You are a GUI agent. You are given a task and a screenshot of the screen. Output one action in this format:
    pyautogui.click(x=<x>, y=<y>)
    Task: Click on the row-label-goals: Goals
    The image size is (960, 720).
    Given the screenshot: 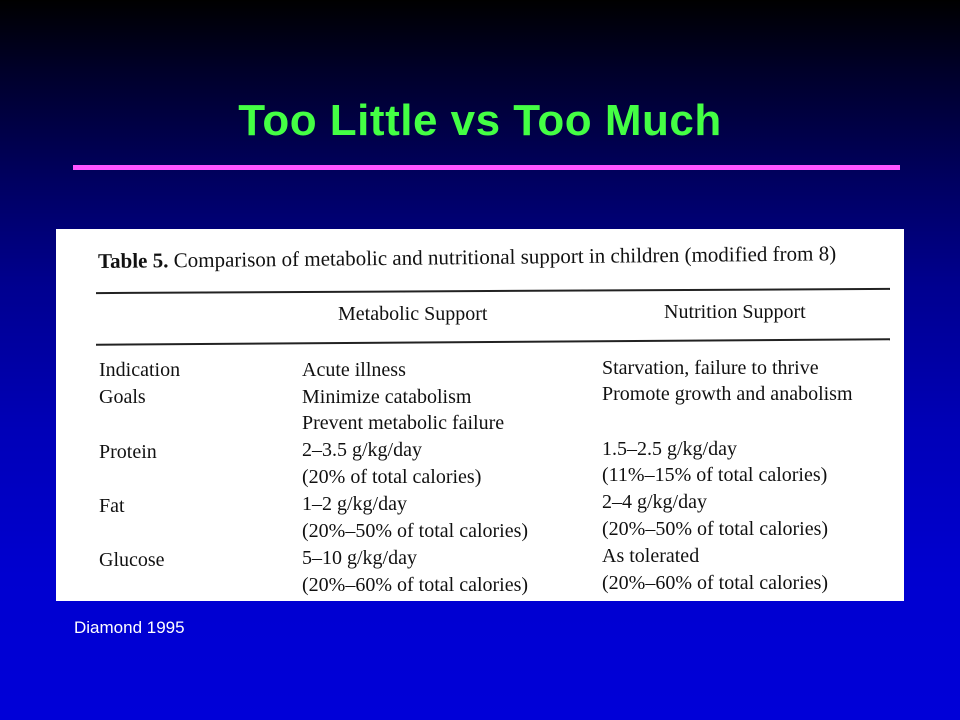 What is the action you would take?
    pyautogui.click(x=122, y=397)
    